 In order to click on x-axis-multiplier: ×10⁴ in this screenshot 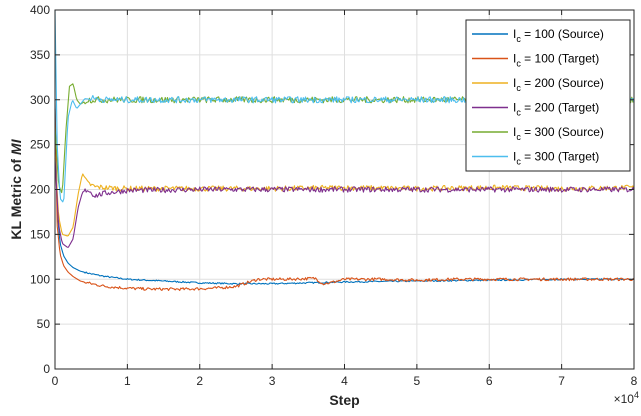, I will do `click(626, 398)`.